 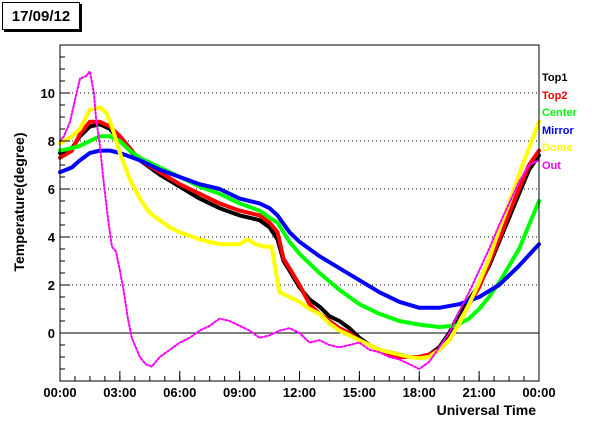 I want to click on date-title: 17/09/12, so click(x=41, y=16).